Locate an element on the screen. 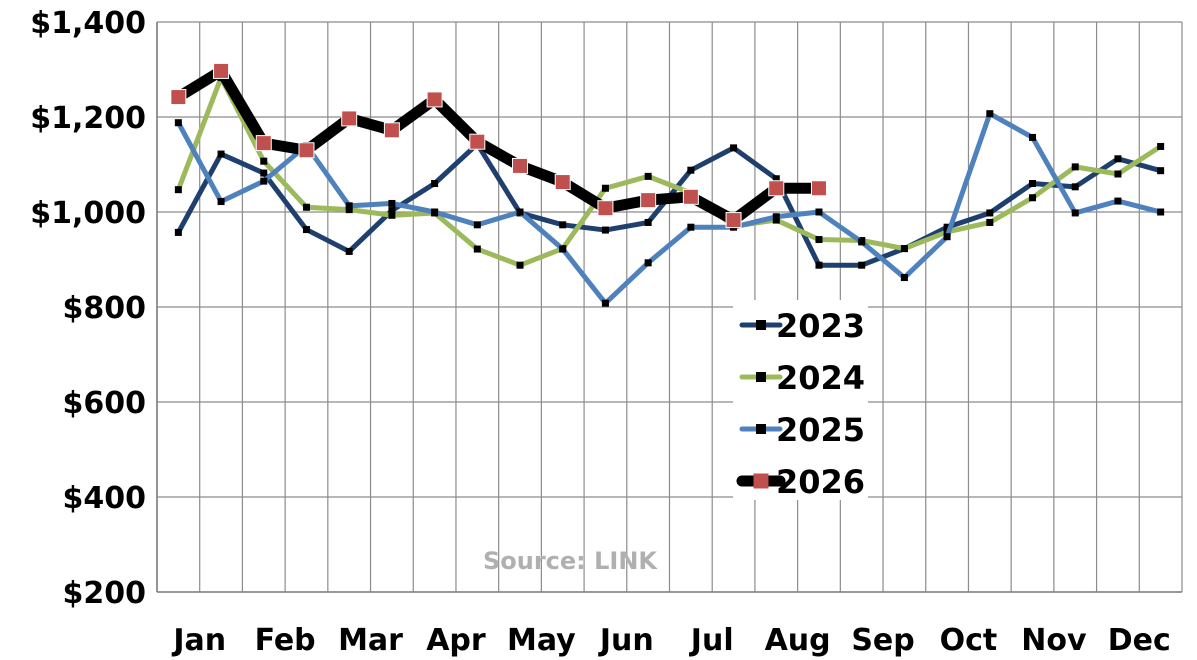 The width and height of the screenshot is (1197, 660). x-tick-label: May is located at coordinates (541, 640).